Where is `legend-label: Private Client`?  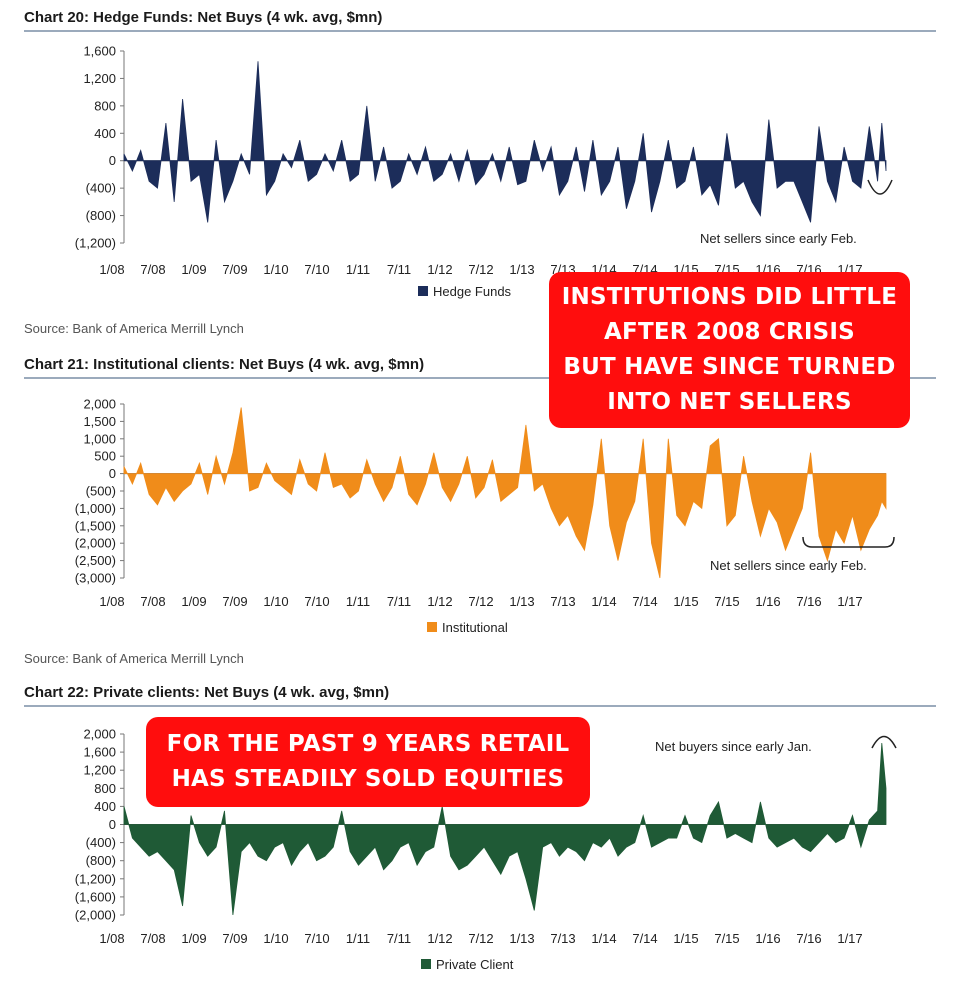
legend-label: Private Client is located at coordinates (475, 964).